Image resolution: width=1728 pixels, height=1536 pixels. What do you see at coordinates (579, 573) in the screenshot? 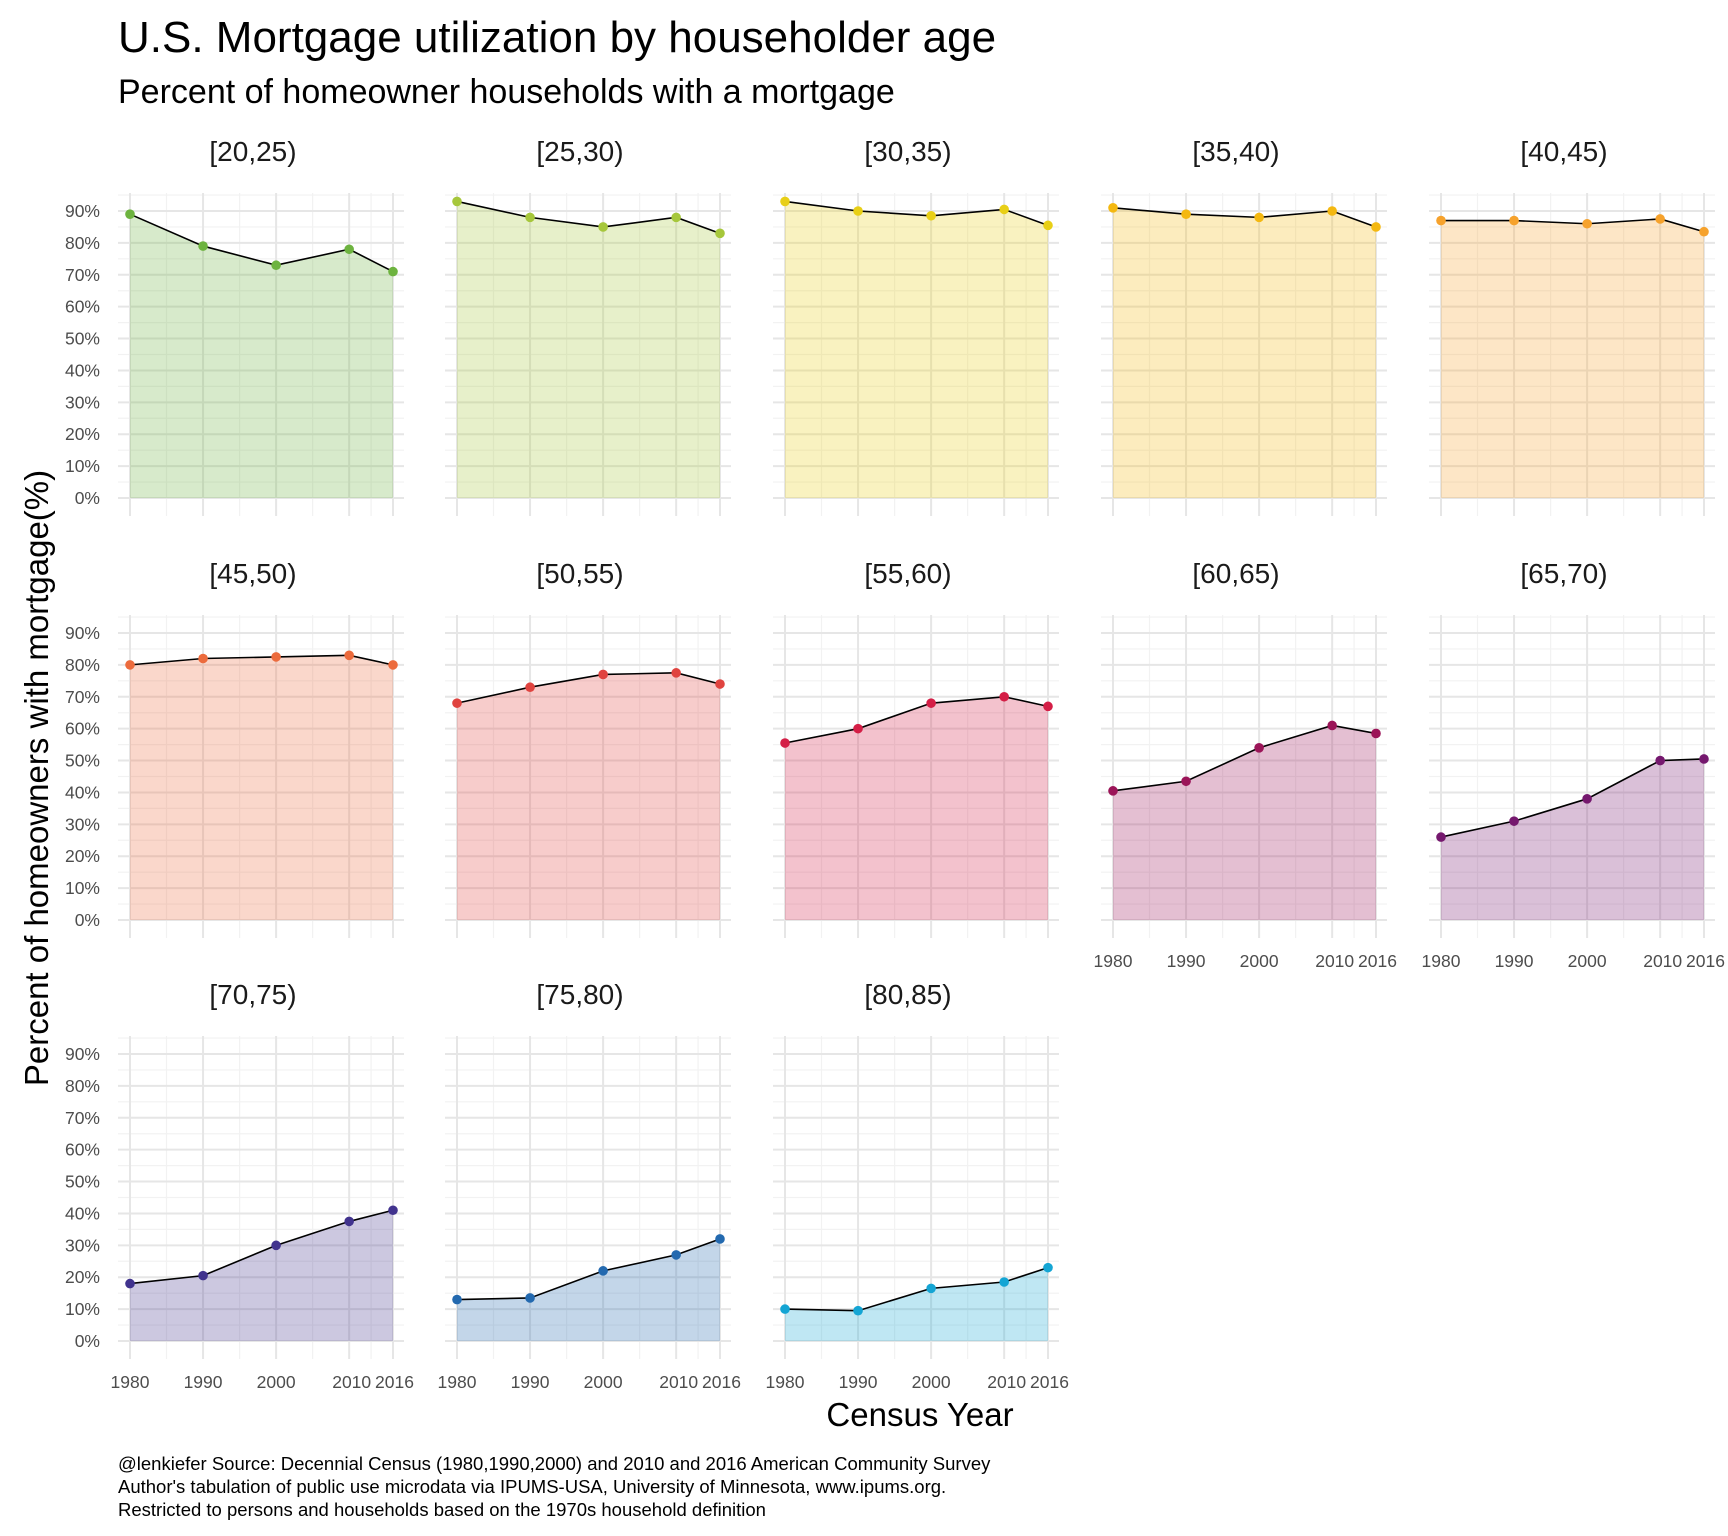
I see `panel-title: [50,55)` at bounding box center [579, 573].